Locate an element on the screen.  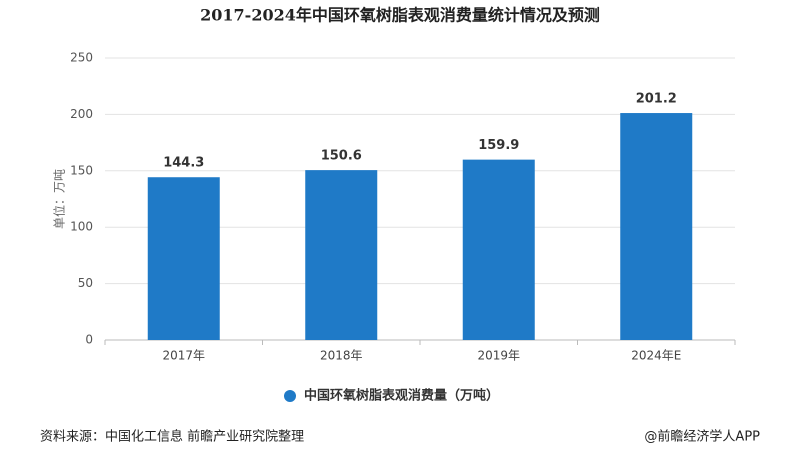
credit: @前瞻经济学人APP is located at coordinates (702, 437).